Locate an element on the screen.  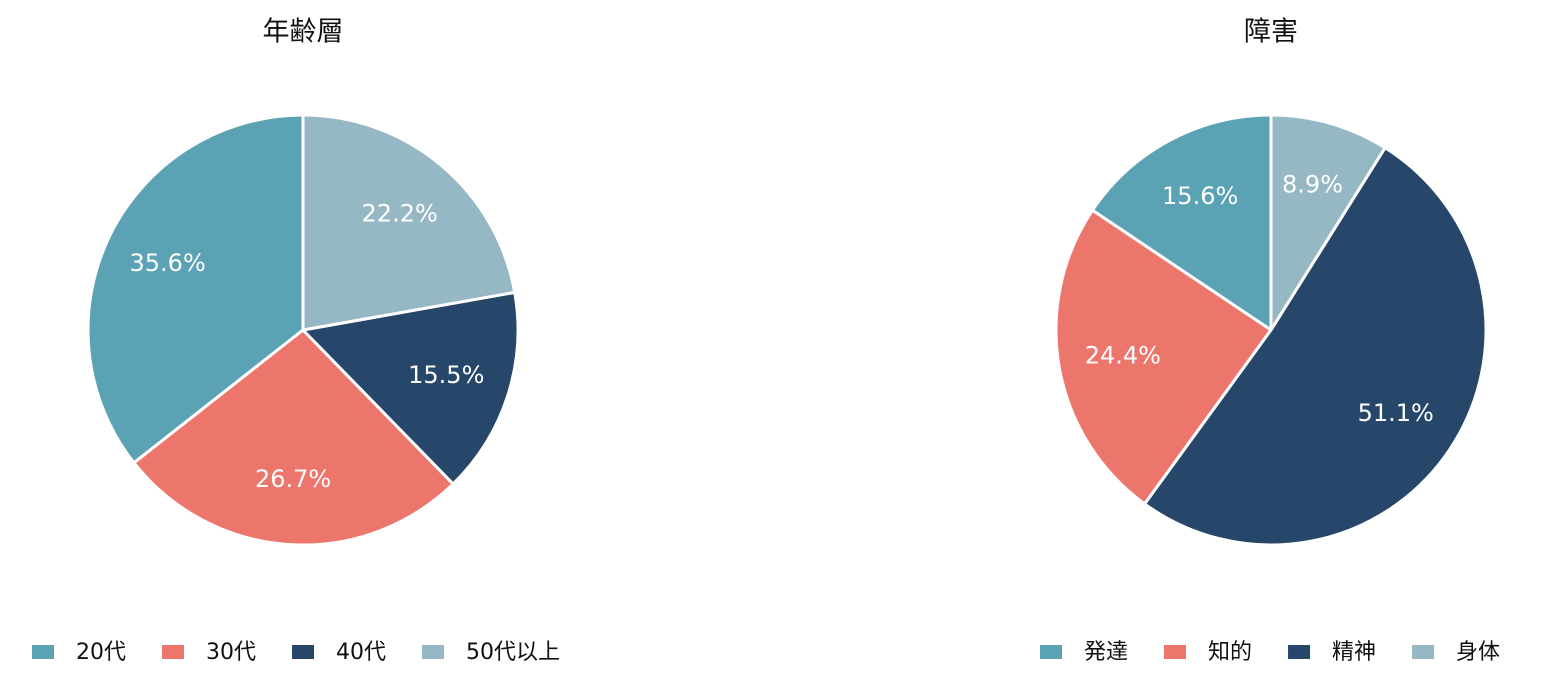
legend-label: 精神 is located at coordinates (1354, 652).